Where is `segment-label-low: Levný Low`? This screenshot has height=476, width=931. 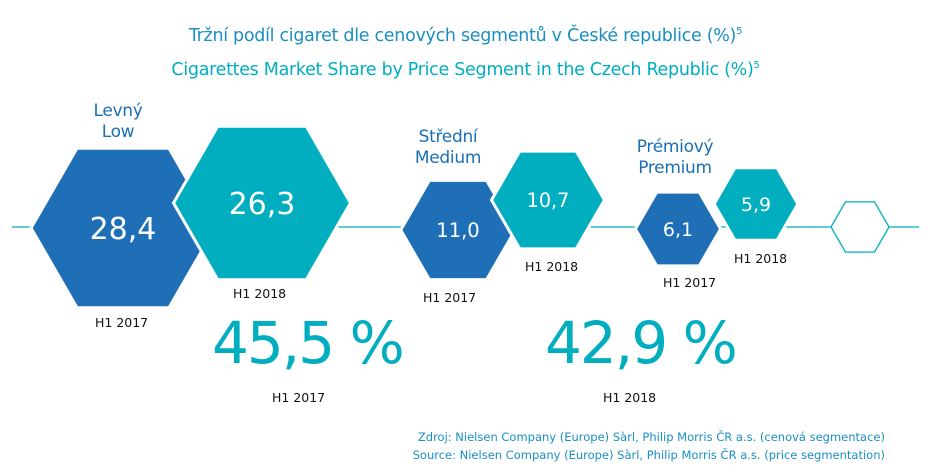
segment-label-low: Levný Low is located at coordinates (118, 122).